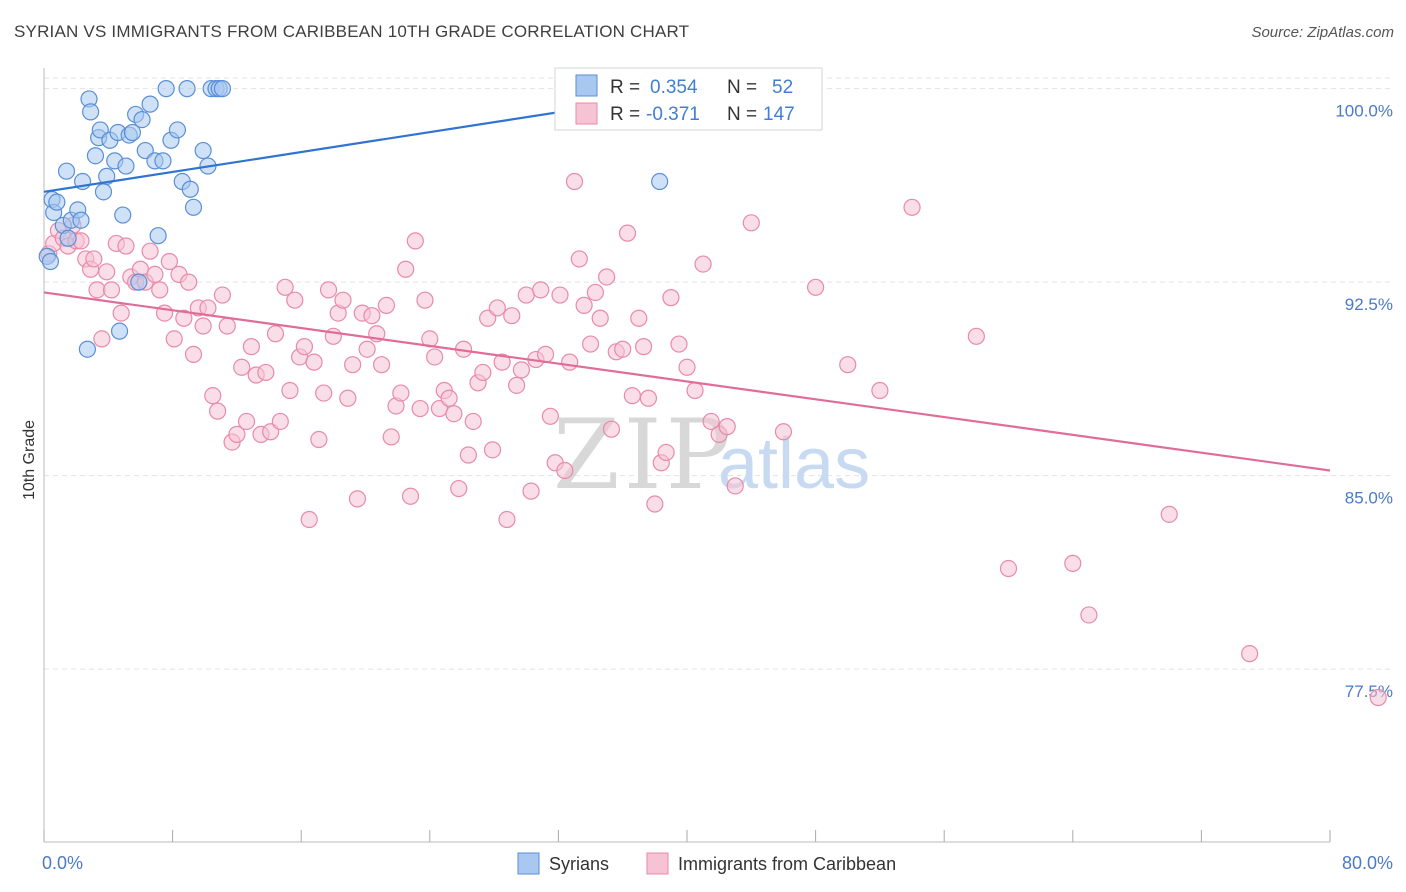 This screenshot has height=892, width=1406. I want to click on legend-swatch-caribbean, so click(586, 113).